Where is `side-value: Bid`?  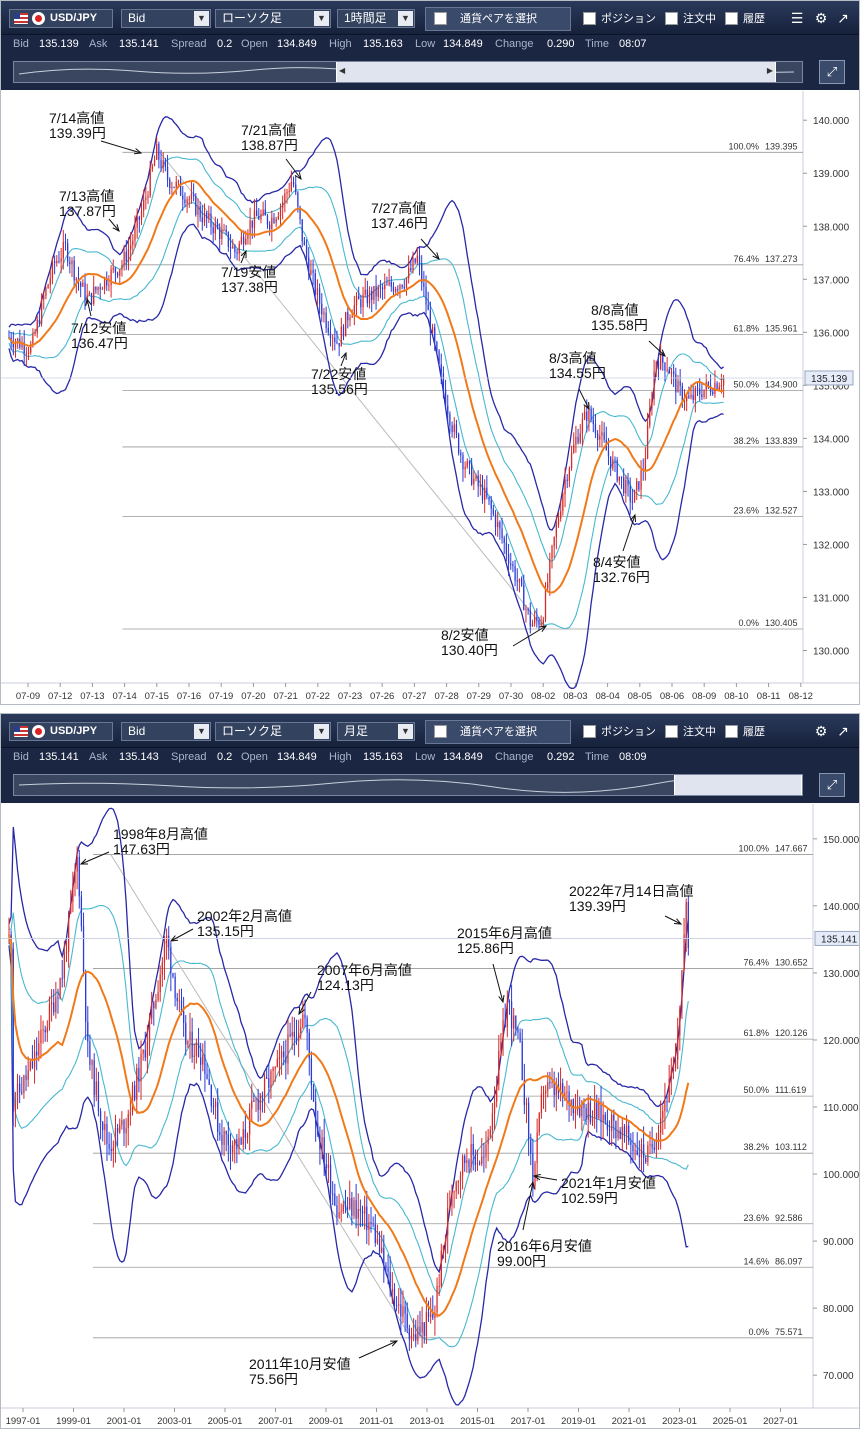
side-value: Bid is located at coordinates (137, 18).